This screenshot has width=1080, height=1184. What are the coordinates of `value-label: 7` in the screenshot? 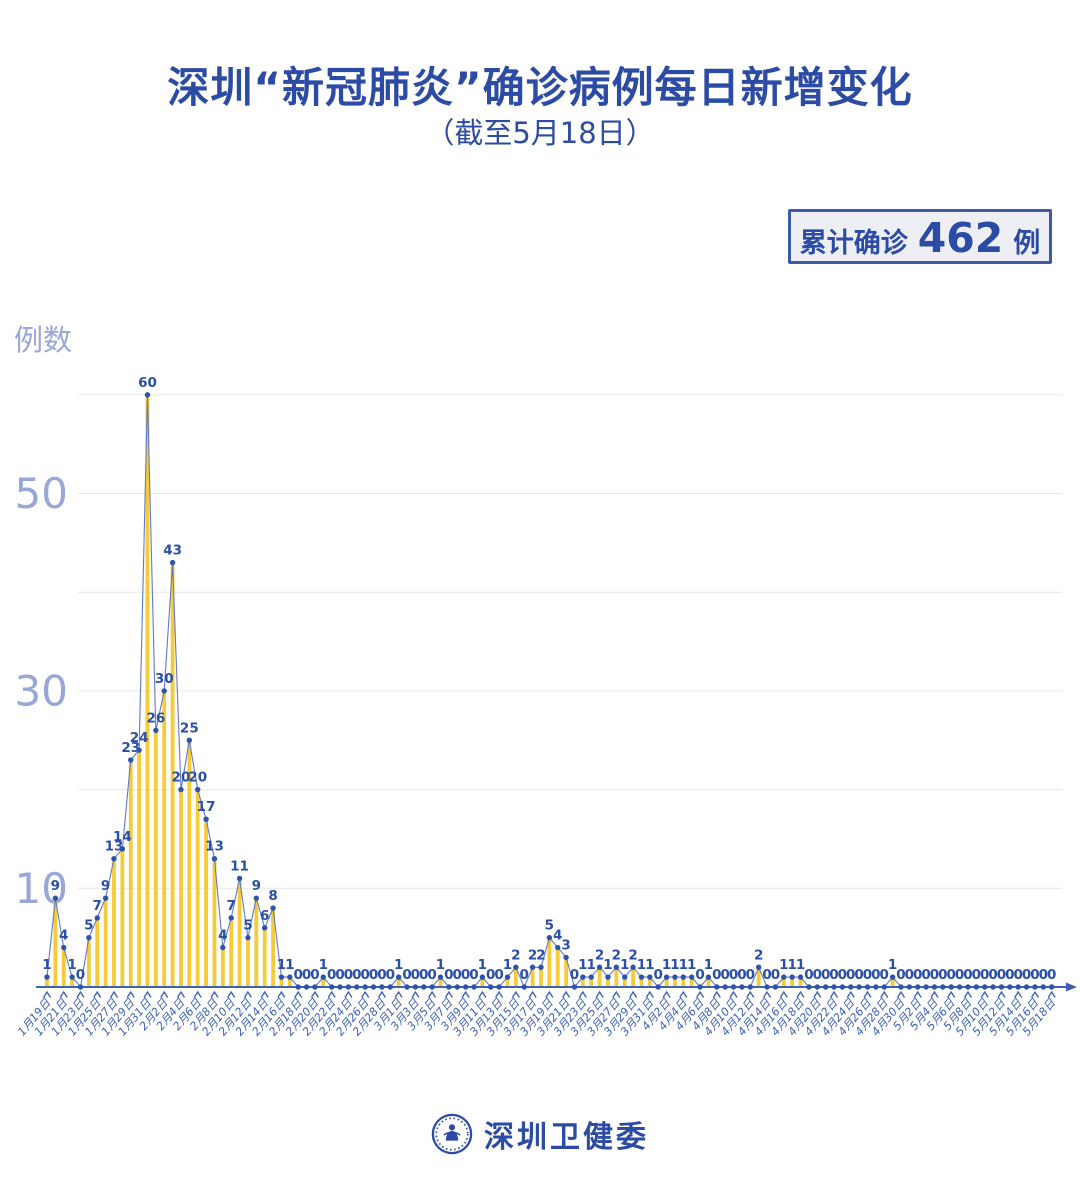 It's located at (97, 906).